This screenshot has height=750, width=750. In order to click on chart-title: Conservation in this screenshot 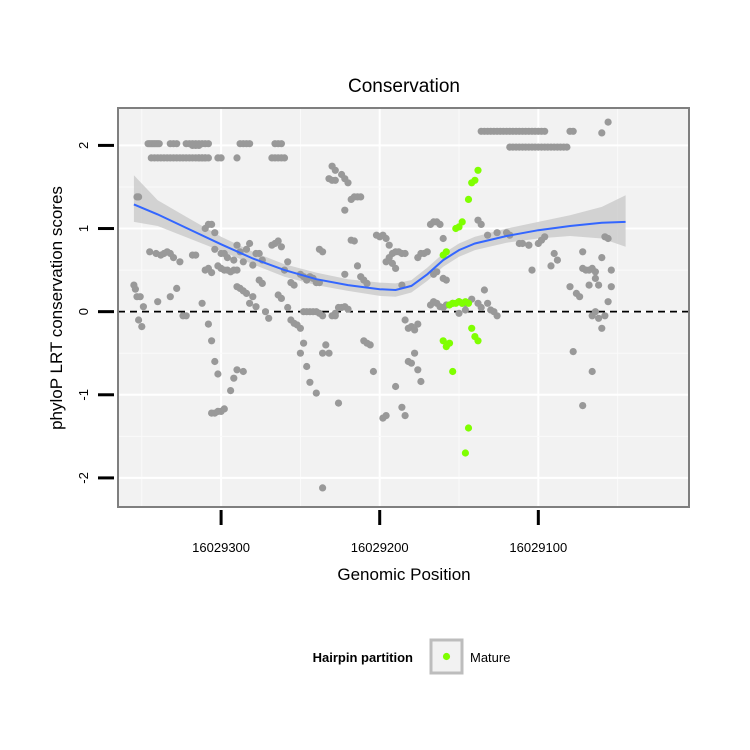, I will do `click(404, 86)`.